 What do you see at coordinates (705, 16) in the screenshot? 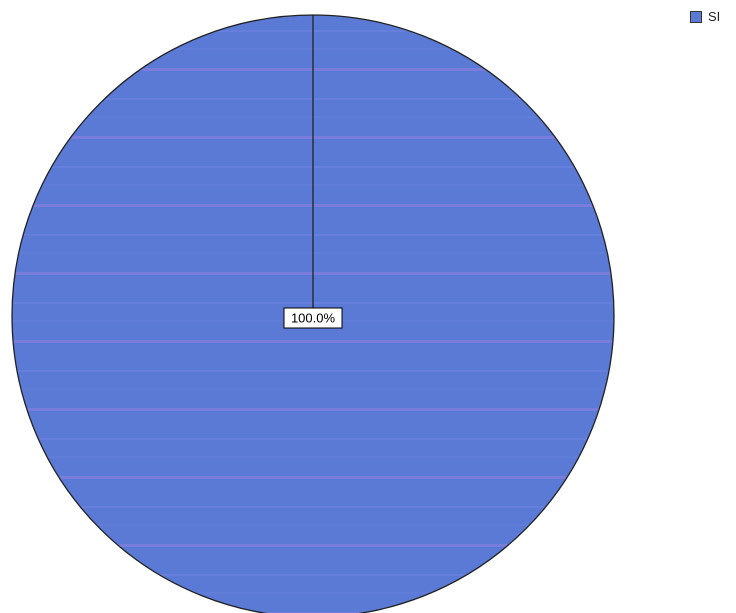
I see `legend: SI` at bounding box center [705, 16].